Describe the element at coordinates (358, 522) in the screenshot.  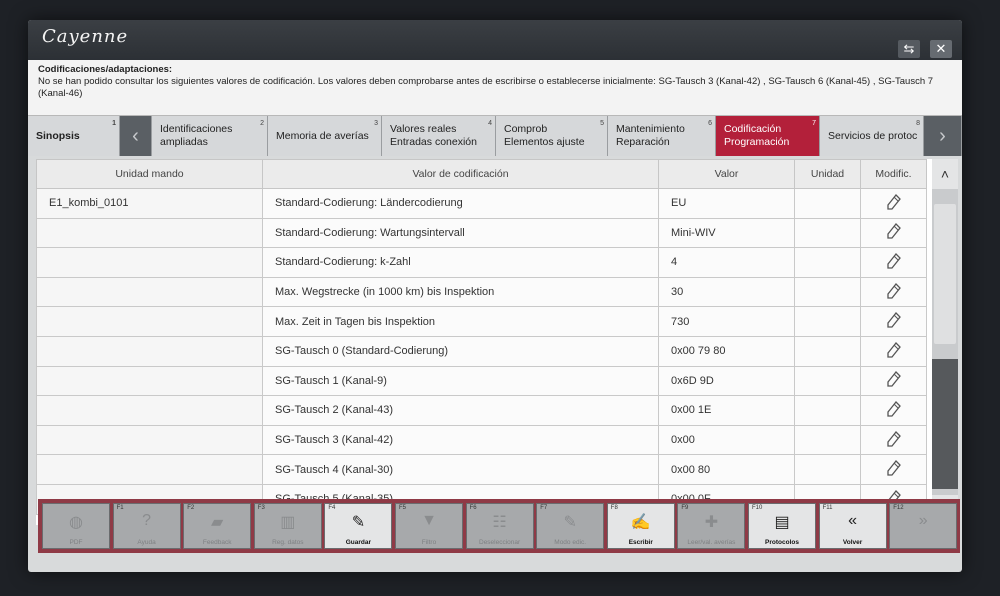
I see `save-icon: ✎` at that location.